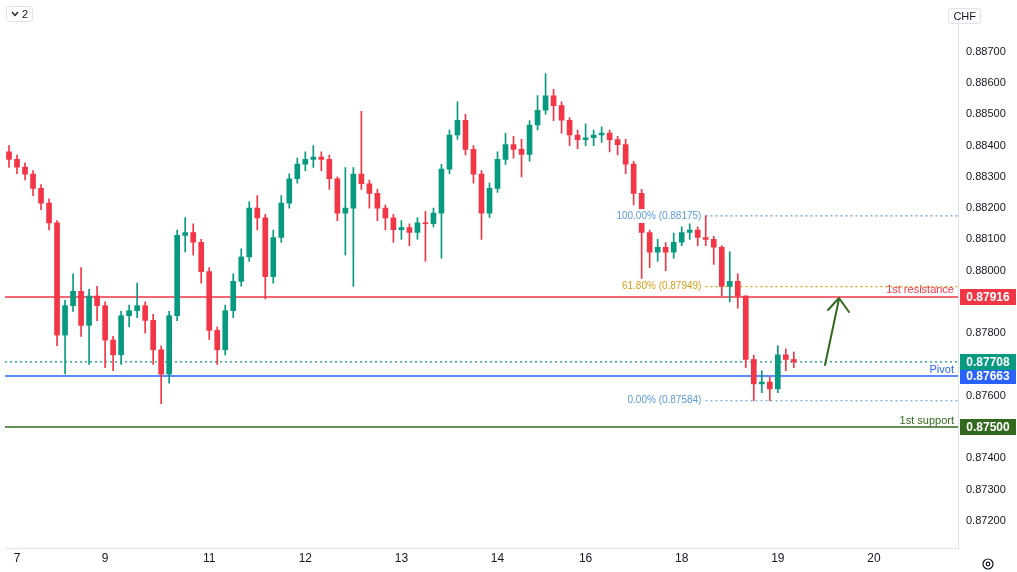  What do you see at coordinates (986, 269) in the screenshot?
I see `y-tick-label: 0.88000` at bounding box center [986, 269].